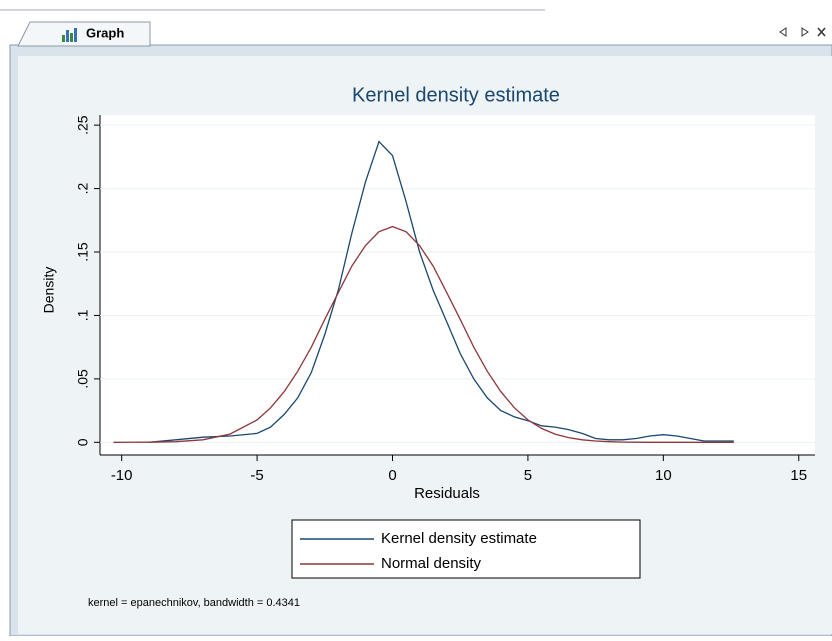 The image size is (832, 641). I want to click on y-tick-label: .1, so click(83, 315).